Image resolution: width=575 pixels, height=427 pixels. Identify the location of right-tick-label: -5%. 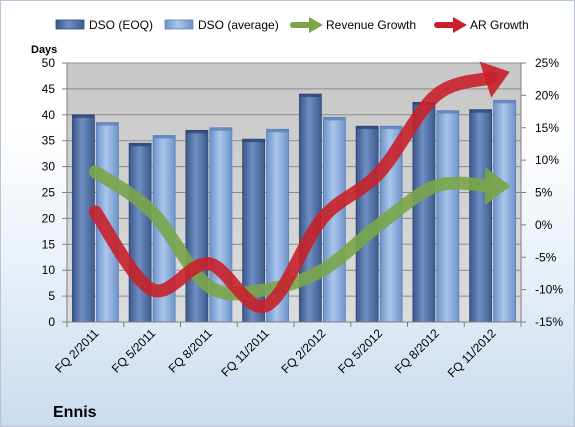
(546, 257).